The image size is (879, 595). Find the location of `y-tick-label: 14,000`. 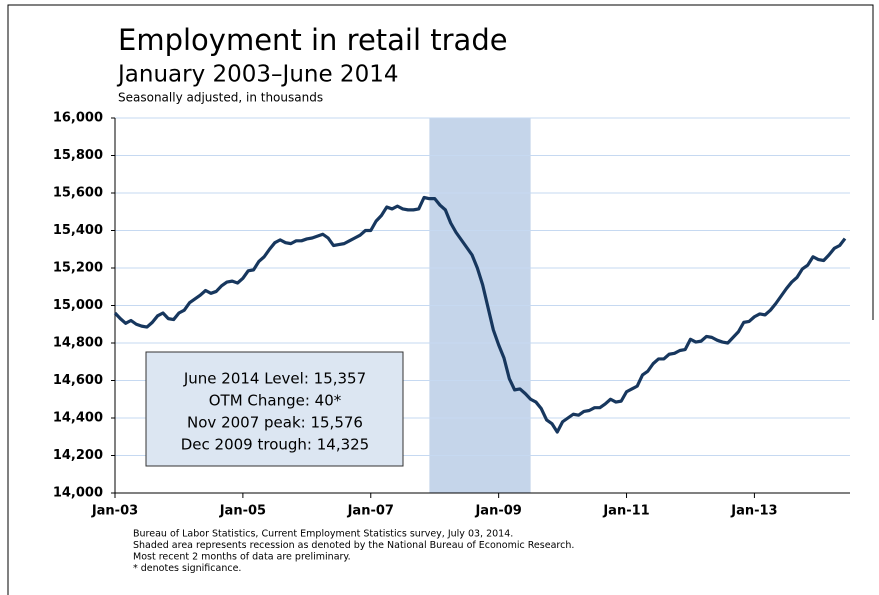

y-tick-label: 14,000 is located at coordinates (78, 493).